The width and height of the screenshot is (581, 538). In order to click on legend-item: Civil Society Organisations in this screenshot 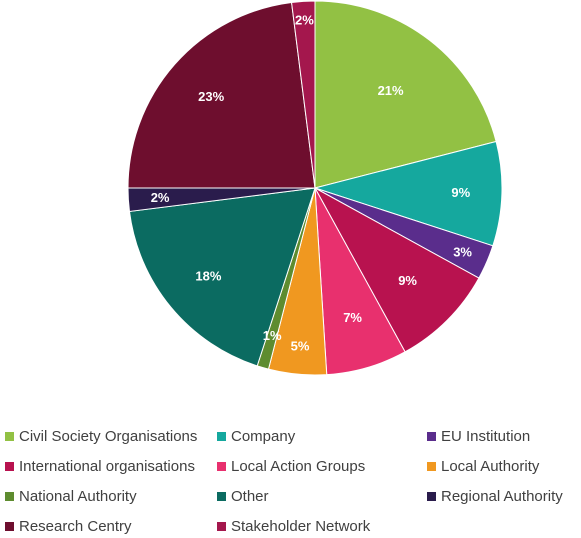, I will do `click(101, 436)`.